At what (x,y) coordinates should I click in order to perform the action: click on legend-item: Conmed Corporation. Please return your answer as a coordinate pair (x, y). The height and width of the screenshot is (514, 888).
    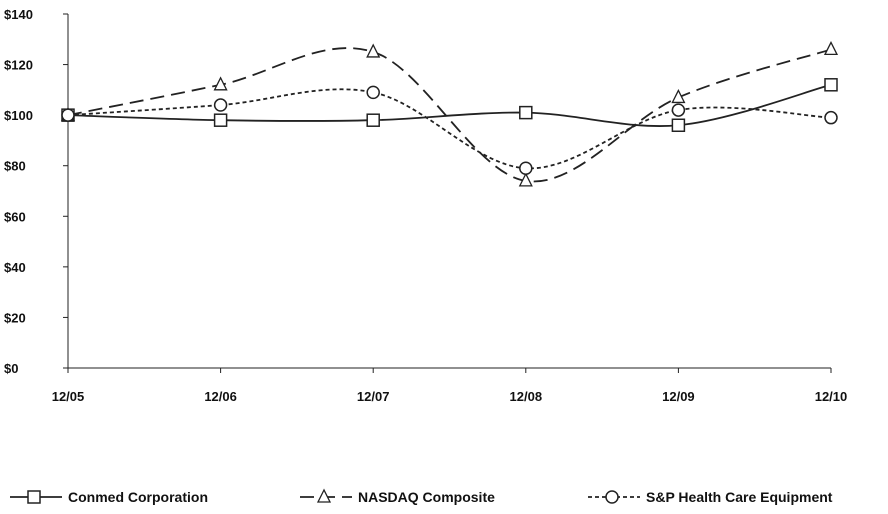
    Looking at the image, I should click on (109, 497).